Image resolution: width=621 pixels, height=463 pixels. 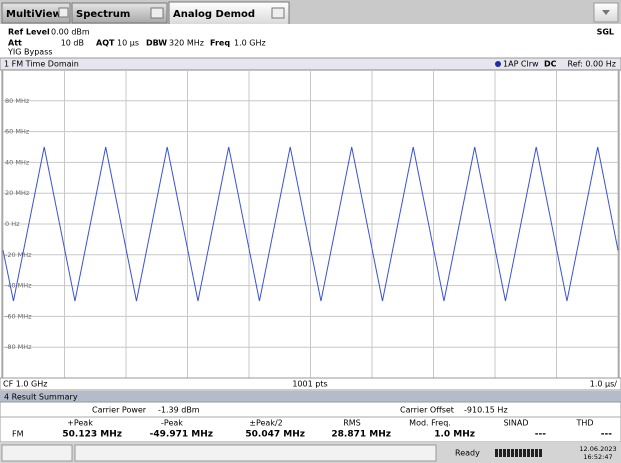 I want to click on summary-label: Carrier Power, so click(x=119, y=410).